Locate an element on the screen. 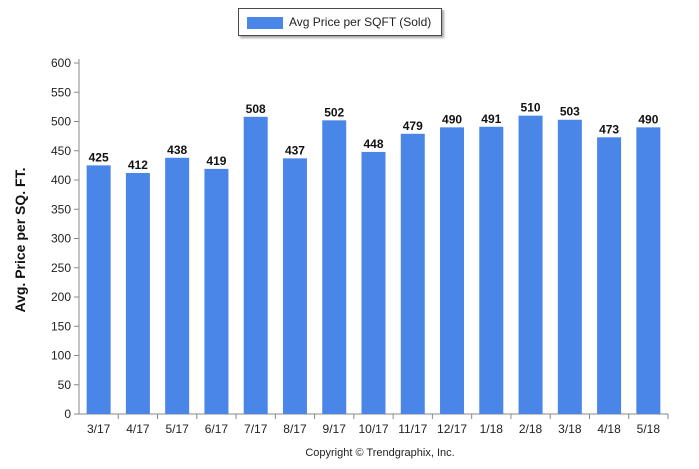 Image resolution: width=699 pixels, height=469 pixels. y-tick-label: 500 is located at coordinates (61, 122).